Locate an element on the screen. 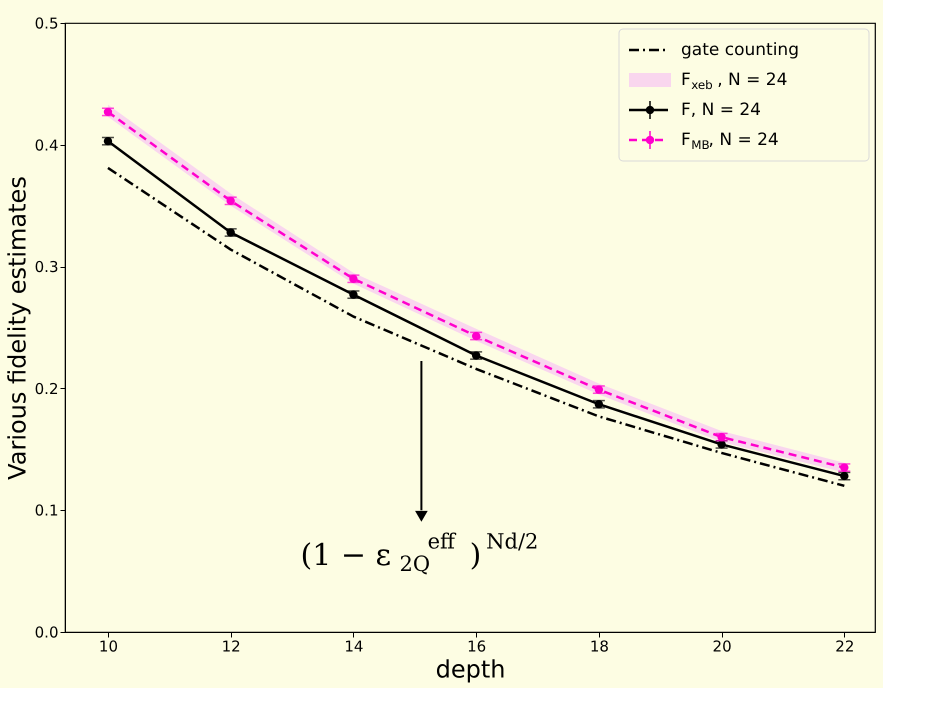 The image size is (934, 705). x-axis-title: depth is located at coordinates (471, 670).